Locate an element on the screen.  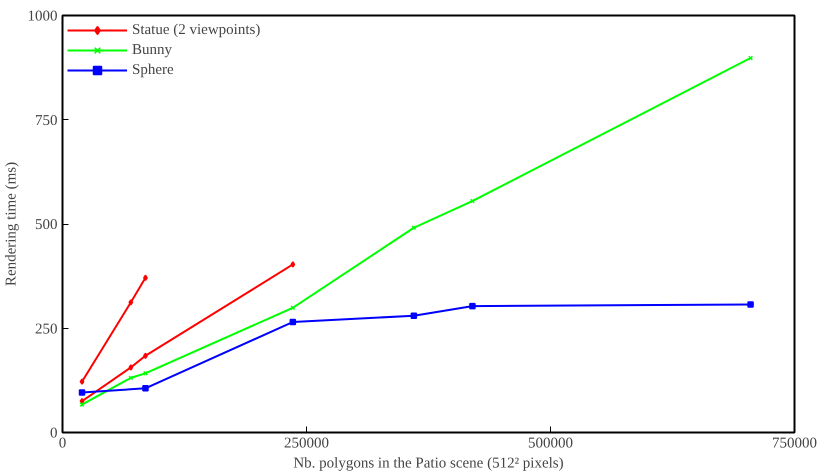
y-tick-label: 1000 is located at coordinates (43, 16).